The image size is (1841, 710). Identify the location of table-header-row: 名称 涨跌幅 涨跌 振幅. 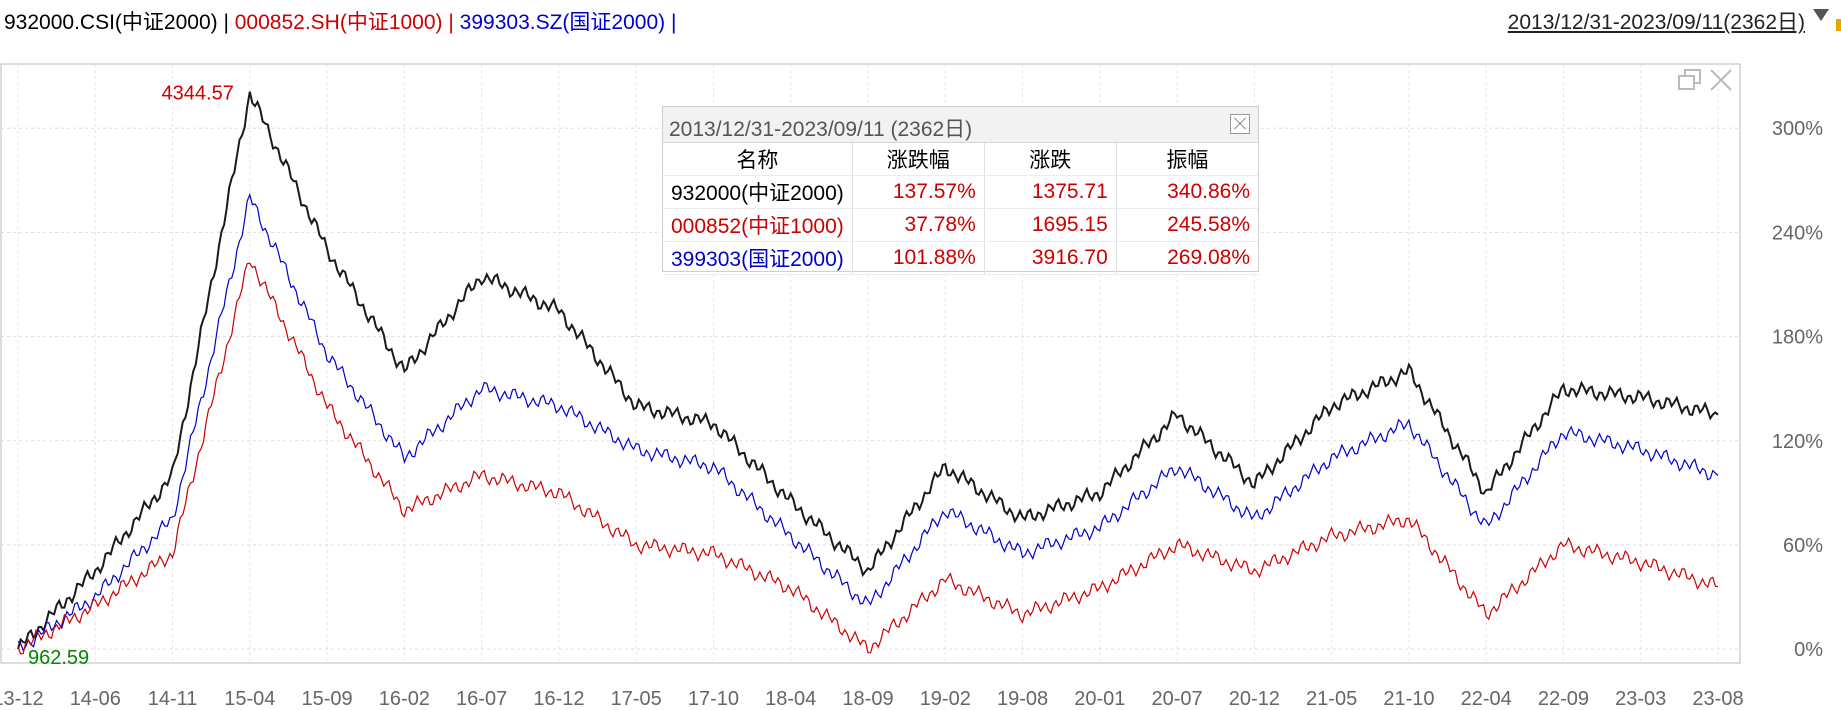
(960, 159).